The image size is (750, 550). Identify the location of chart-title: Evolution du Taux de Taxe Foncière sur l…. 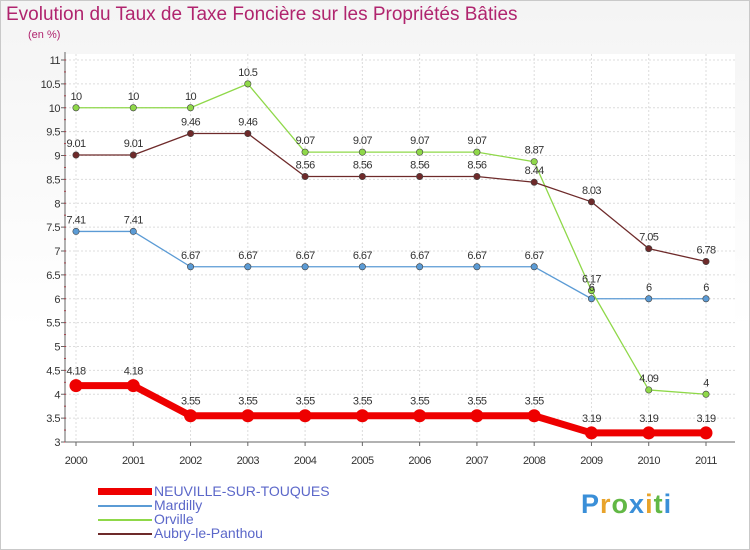
(262, 14).